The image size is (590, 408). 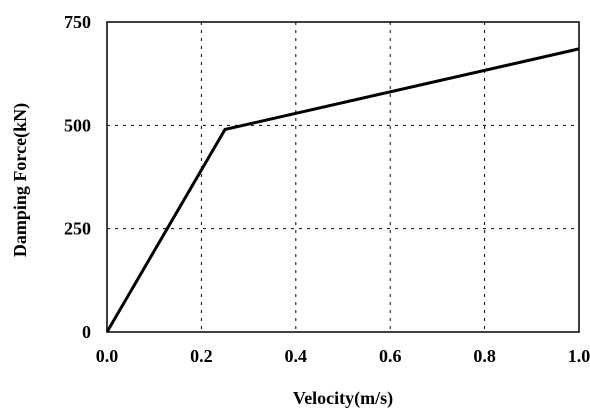 I want to click on y-tick-label: 750, so click(x=77, y=22).